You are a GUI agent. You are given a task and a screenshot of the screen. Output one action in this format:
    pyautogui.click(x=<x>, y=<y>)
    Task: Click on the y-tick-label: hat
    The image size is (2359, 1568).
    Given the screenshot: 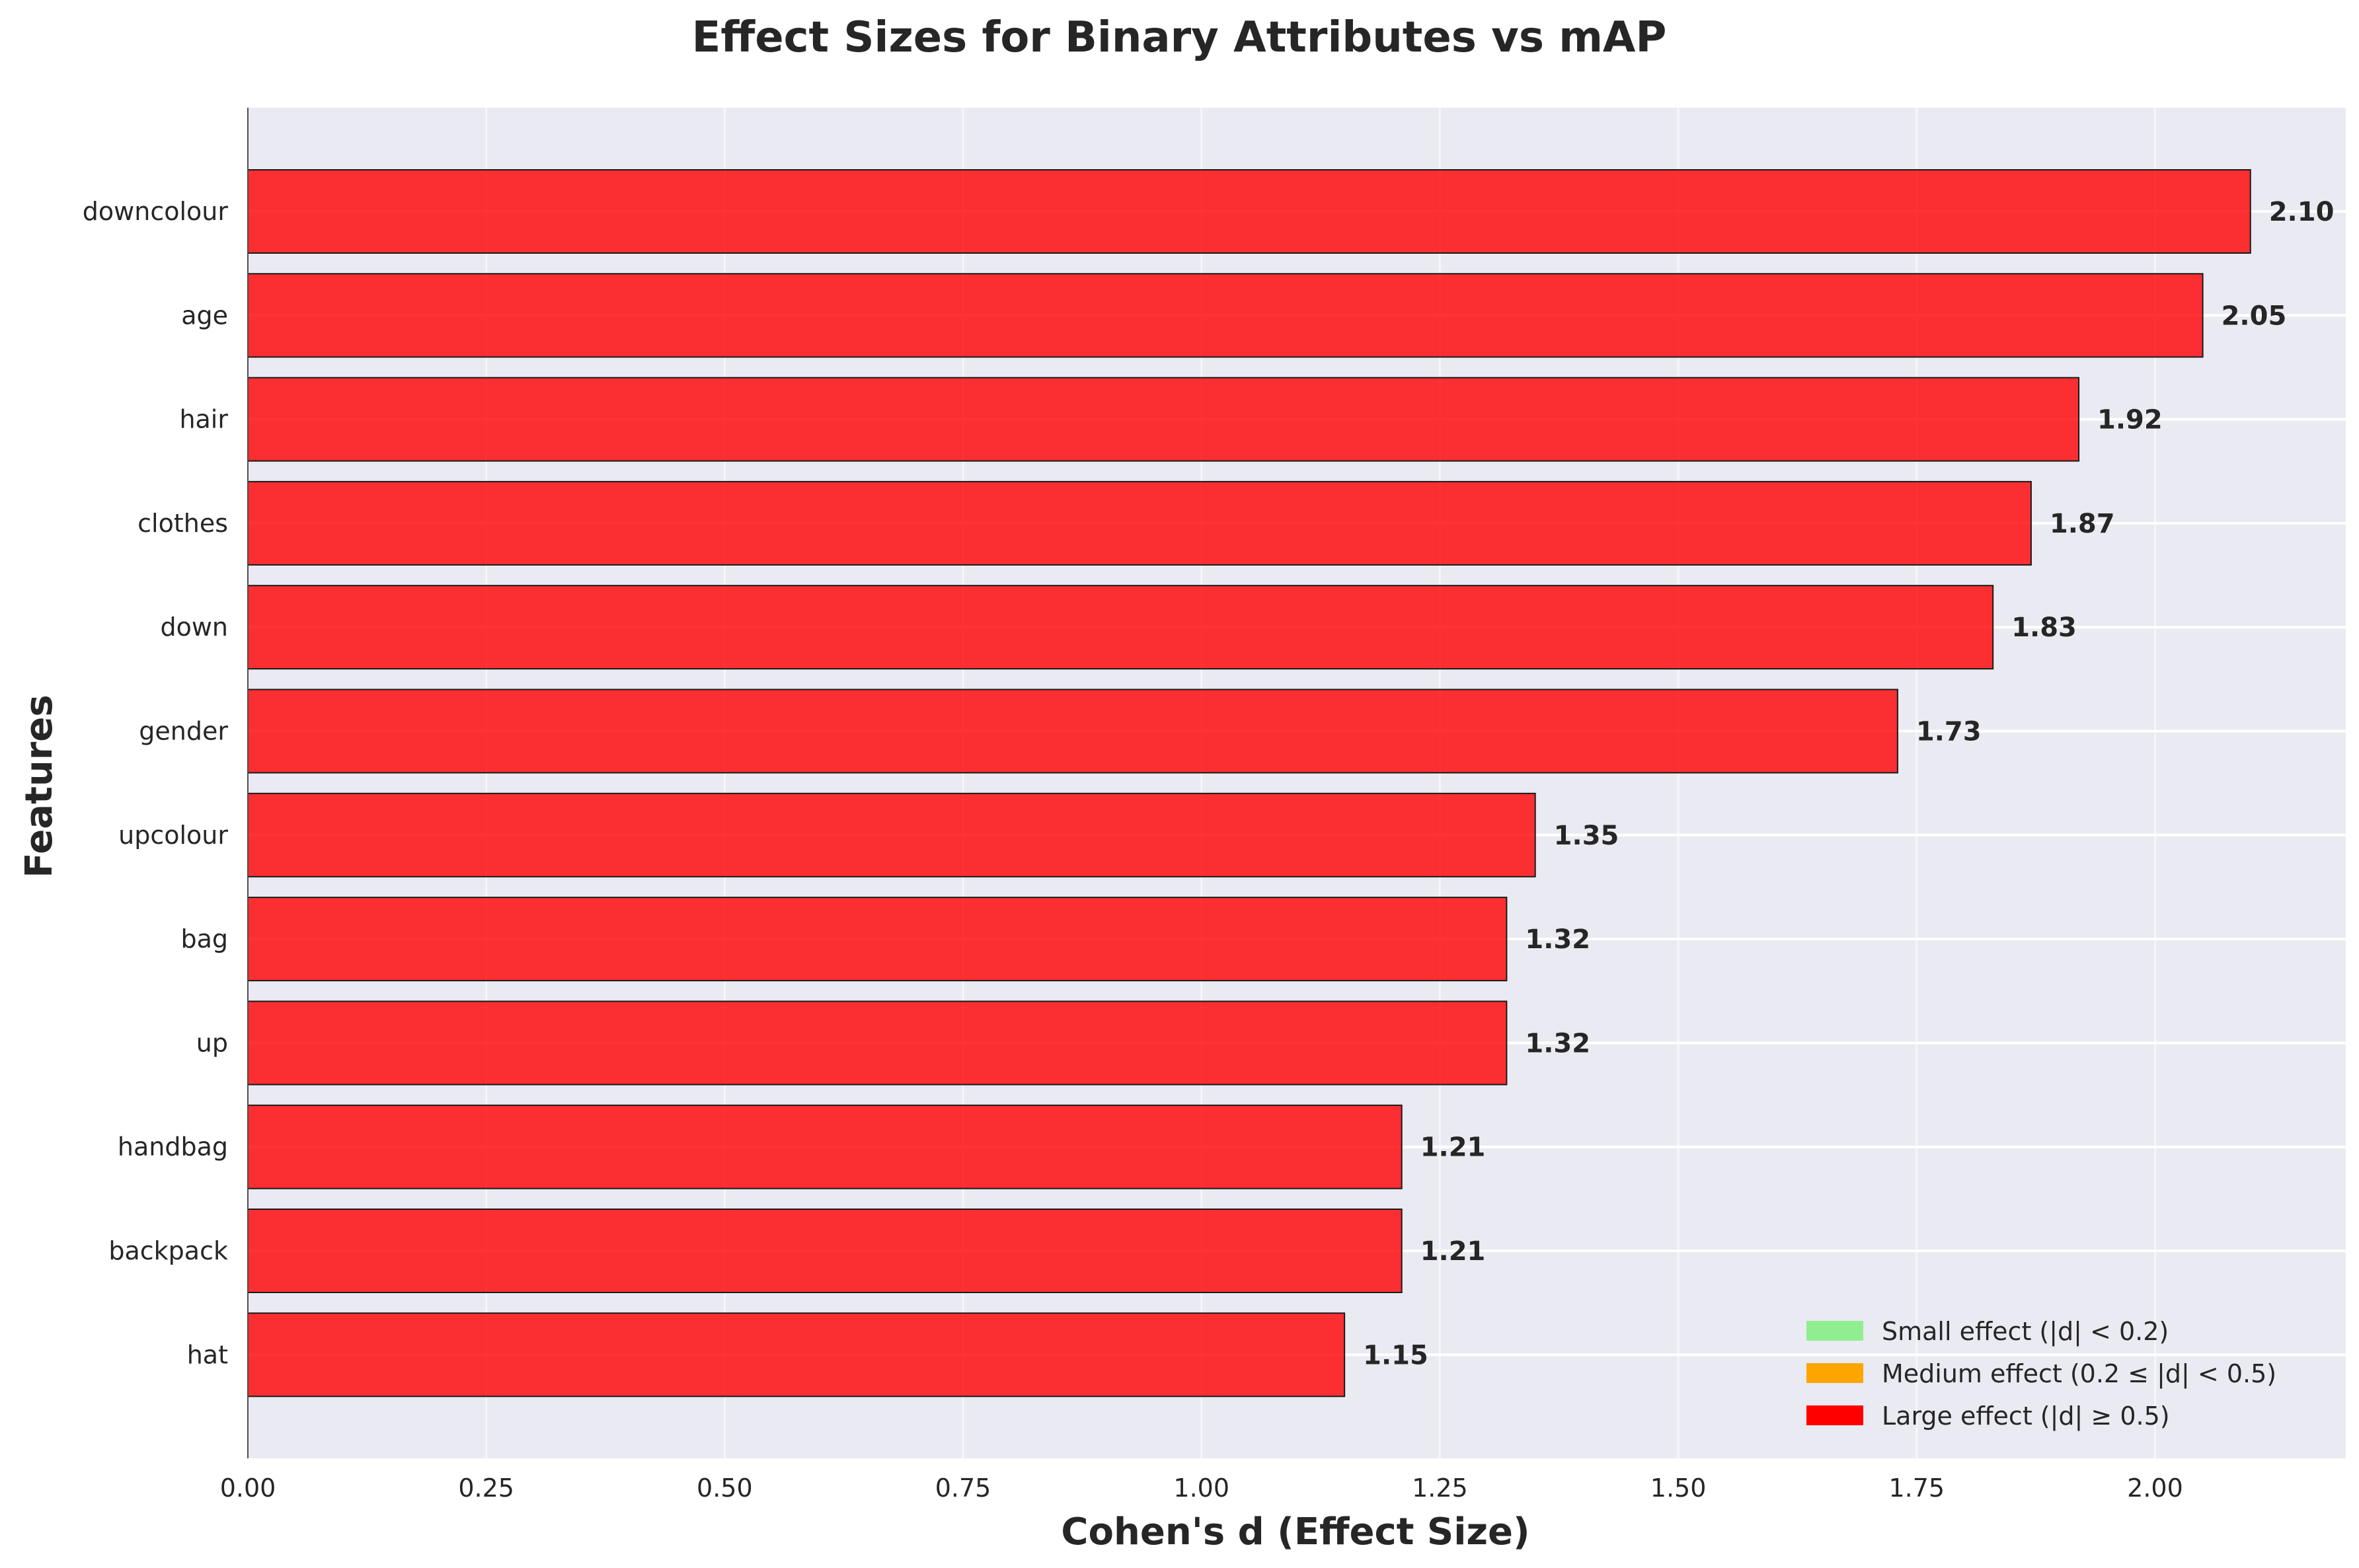 What is the action you would take?
    pyautogui.click(x=207, y=1354)
    